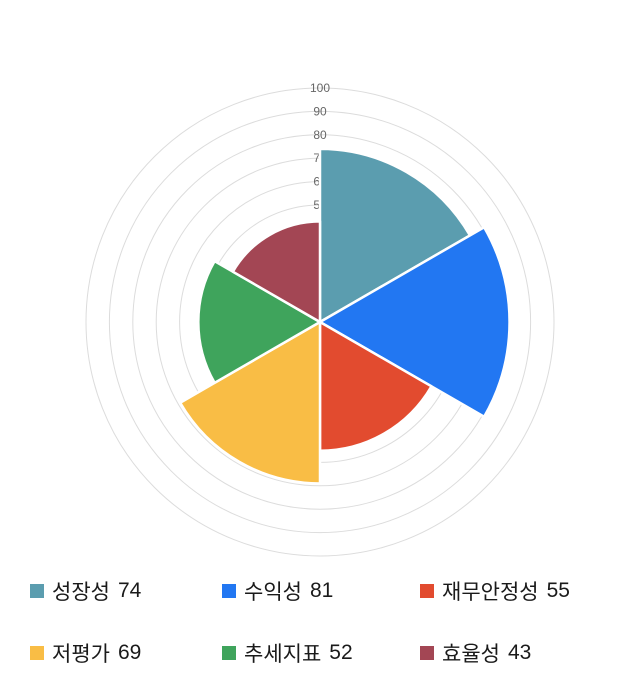 The height and width of the screenshot is (700, 640). I want to click on legend-value: 43, so click(519, 652).